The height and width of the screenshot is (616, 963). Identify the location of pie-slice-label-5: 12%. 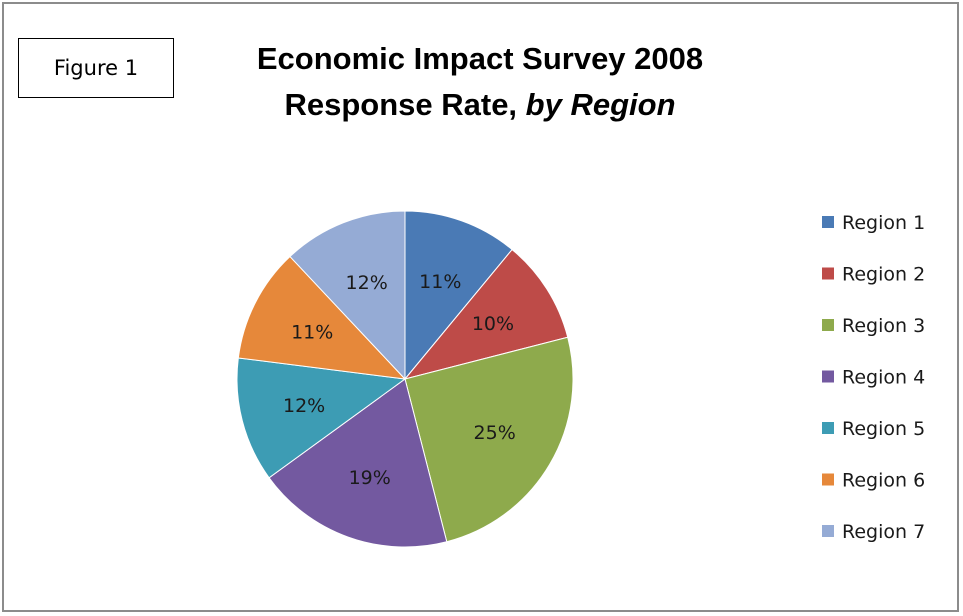
(304, 406).